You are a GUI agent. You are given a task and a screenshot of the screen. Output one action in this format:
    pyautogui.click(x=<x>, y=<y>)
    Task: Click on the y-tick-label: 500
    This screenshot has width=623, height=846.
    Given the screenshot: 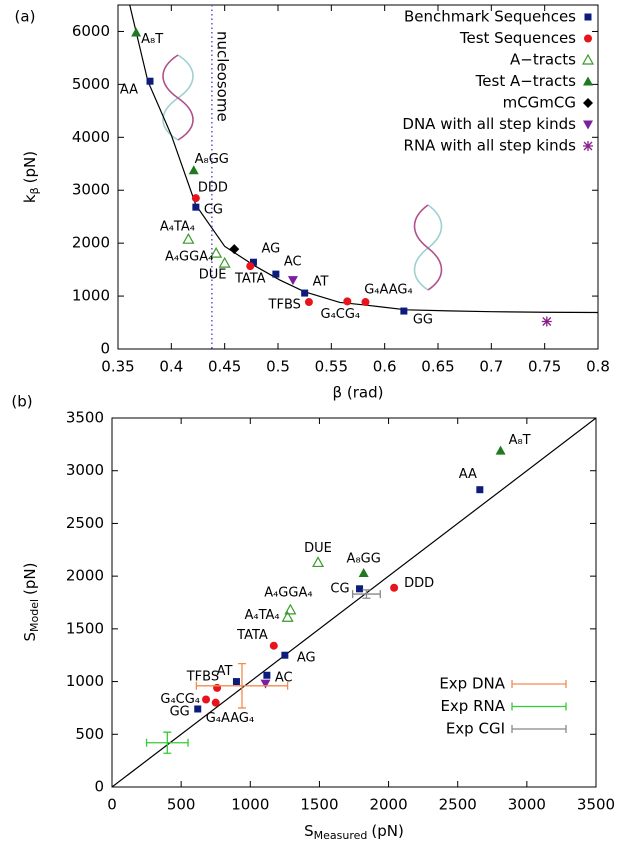 What is the action you would take?
    pyautogui.click(x=89, y=734)
    